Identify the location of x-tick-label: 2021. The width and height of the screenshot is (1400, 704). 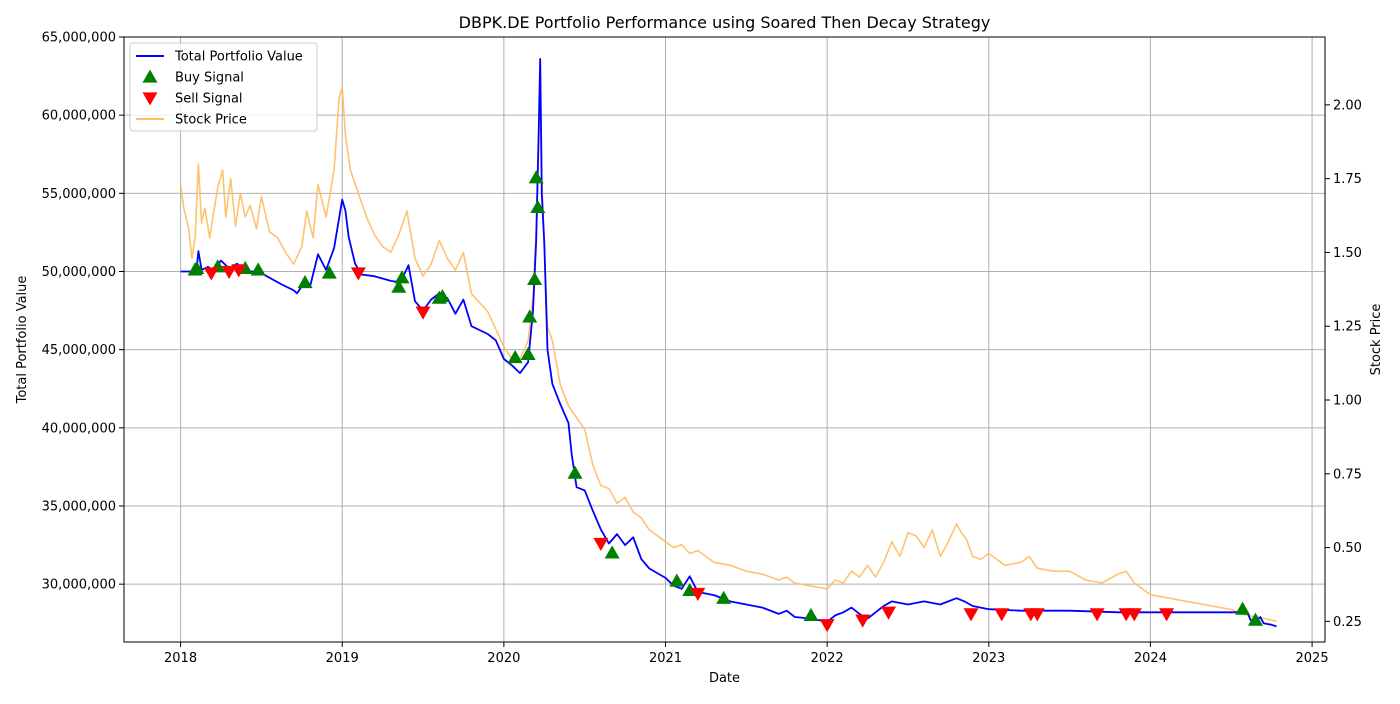
(665, 658).